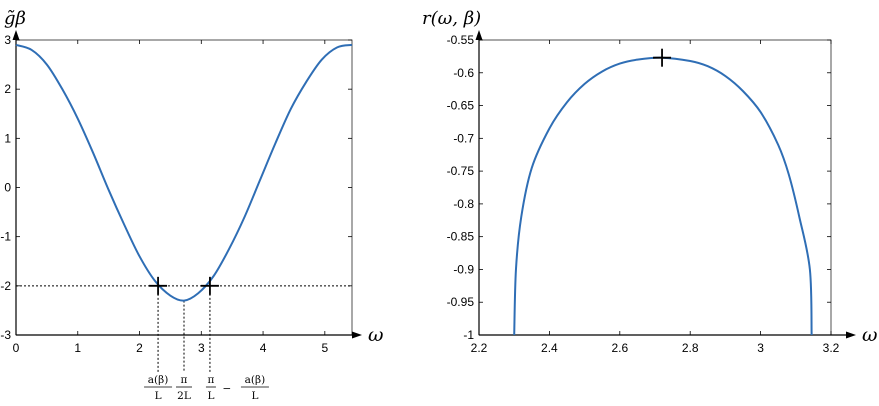  Describe the element at coordinates (463, 138) in the screenshot. I see `right-y-tick-label: -0.7` at that location.